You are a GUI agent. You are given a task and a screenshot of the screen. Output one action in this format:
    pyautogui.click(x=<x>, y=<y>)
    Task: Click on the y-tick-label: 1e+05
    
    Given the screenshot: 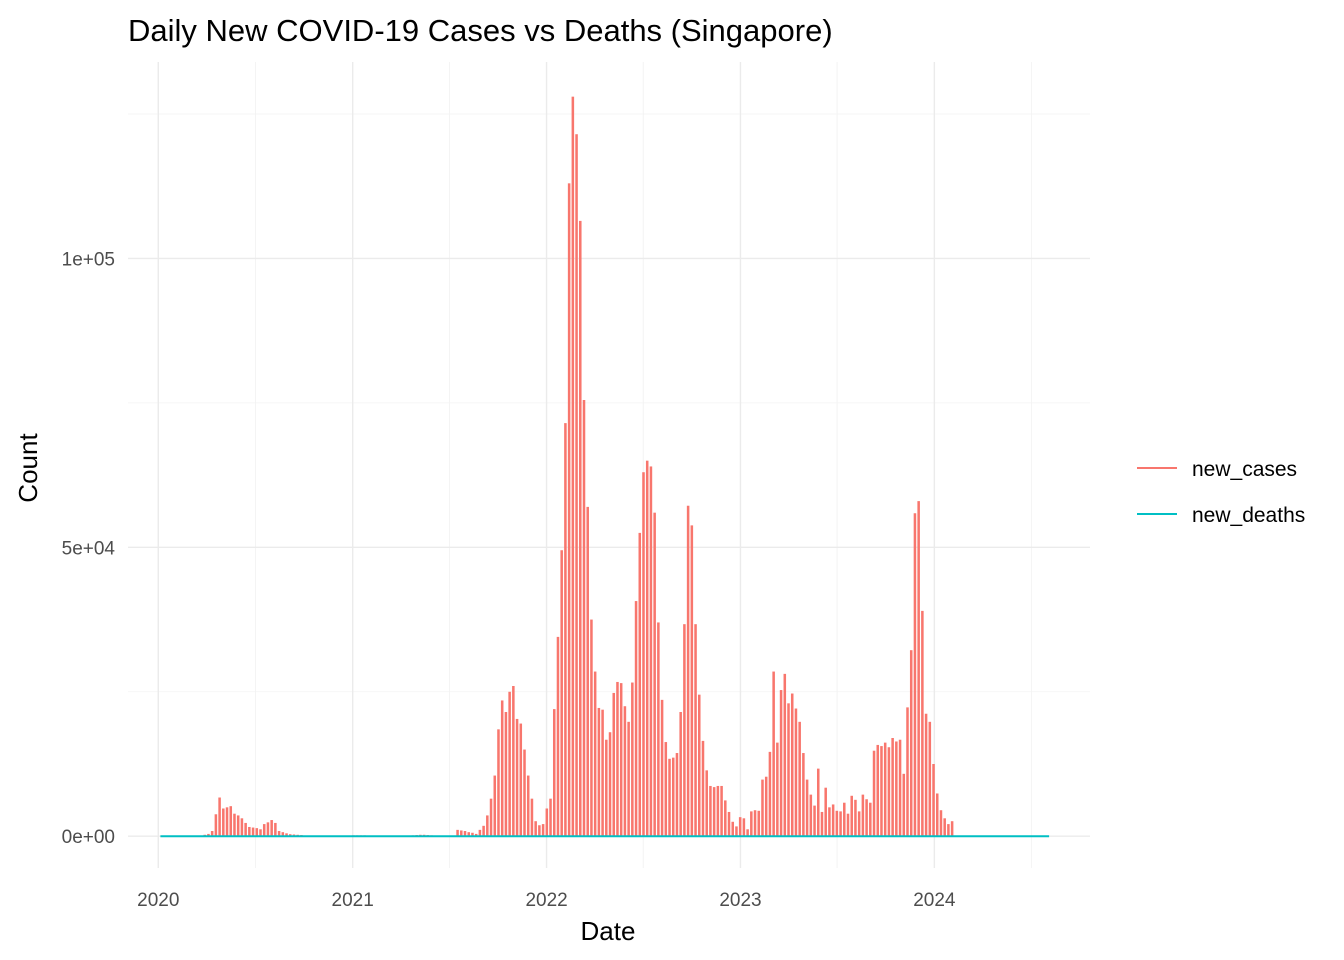 What is the action you would take?
    pyautogui.click(x=88, y=259)
    